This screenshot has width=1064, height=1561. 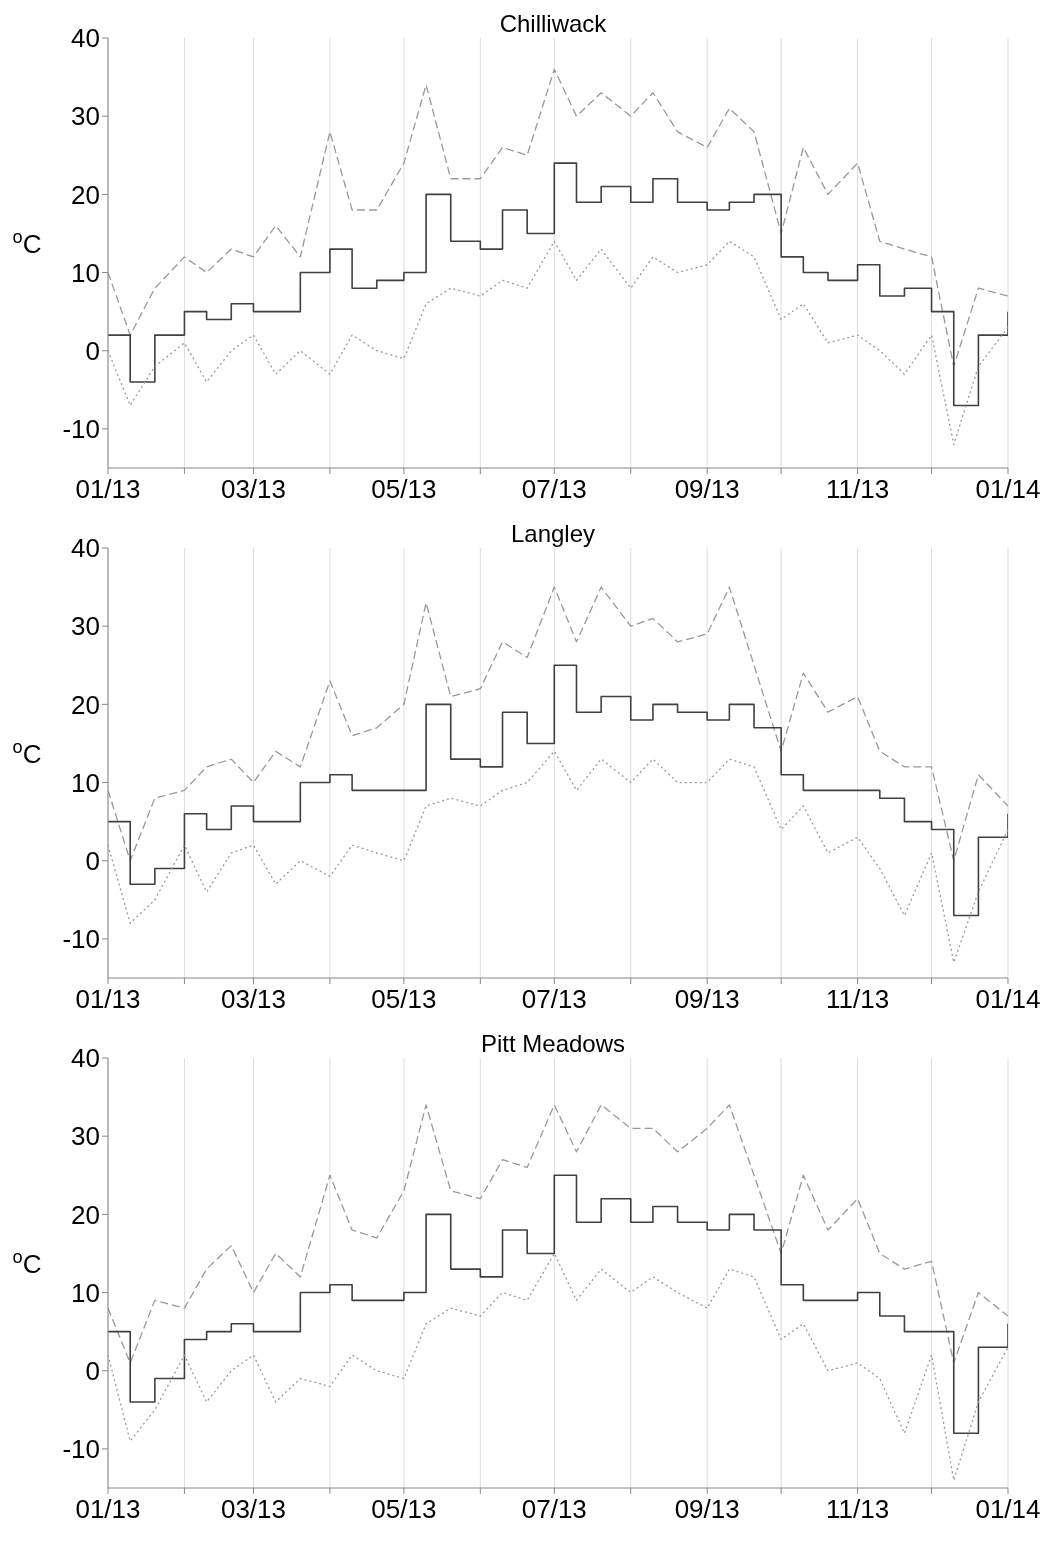 I want to click on chart-title: Chilliwack, so click(x=553, y=23).